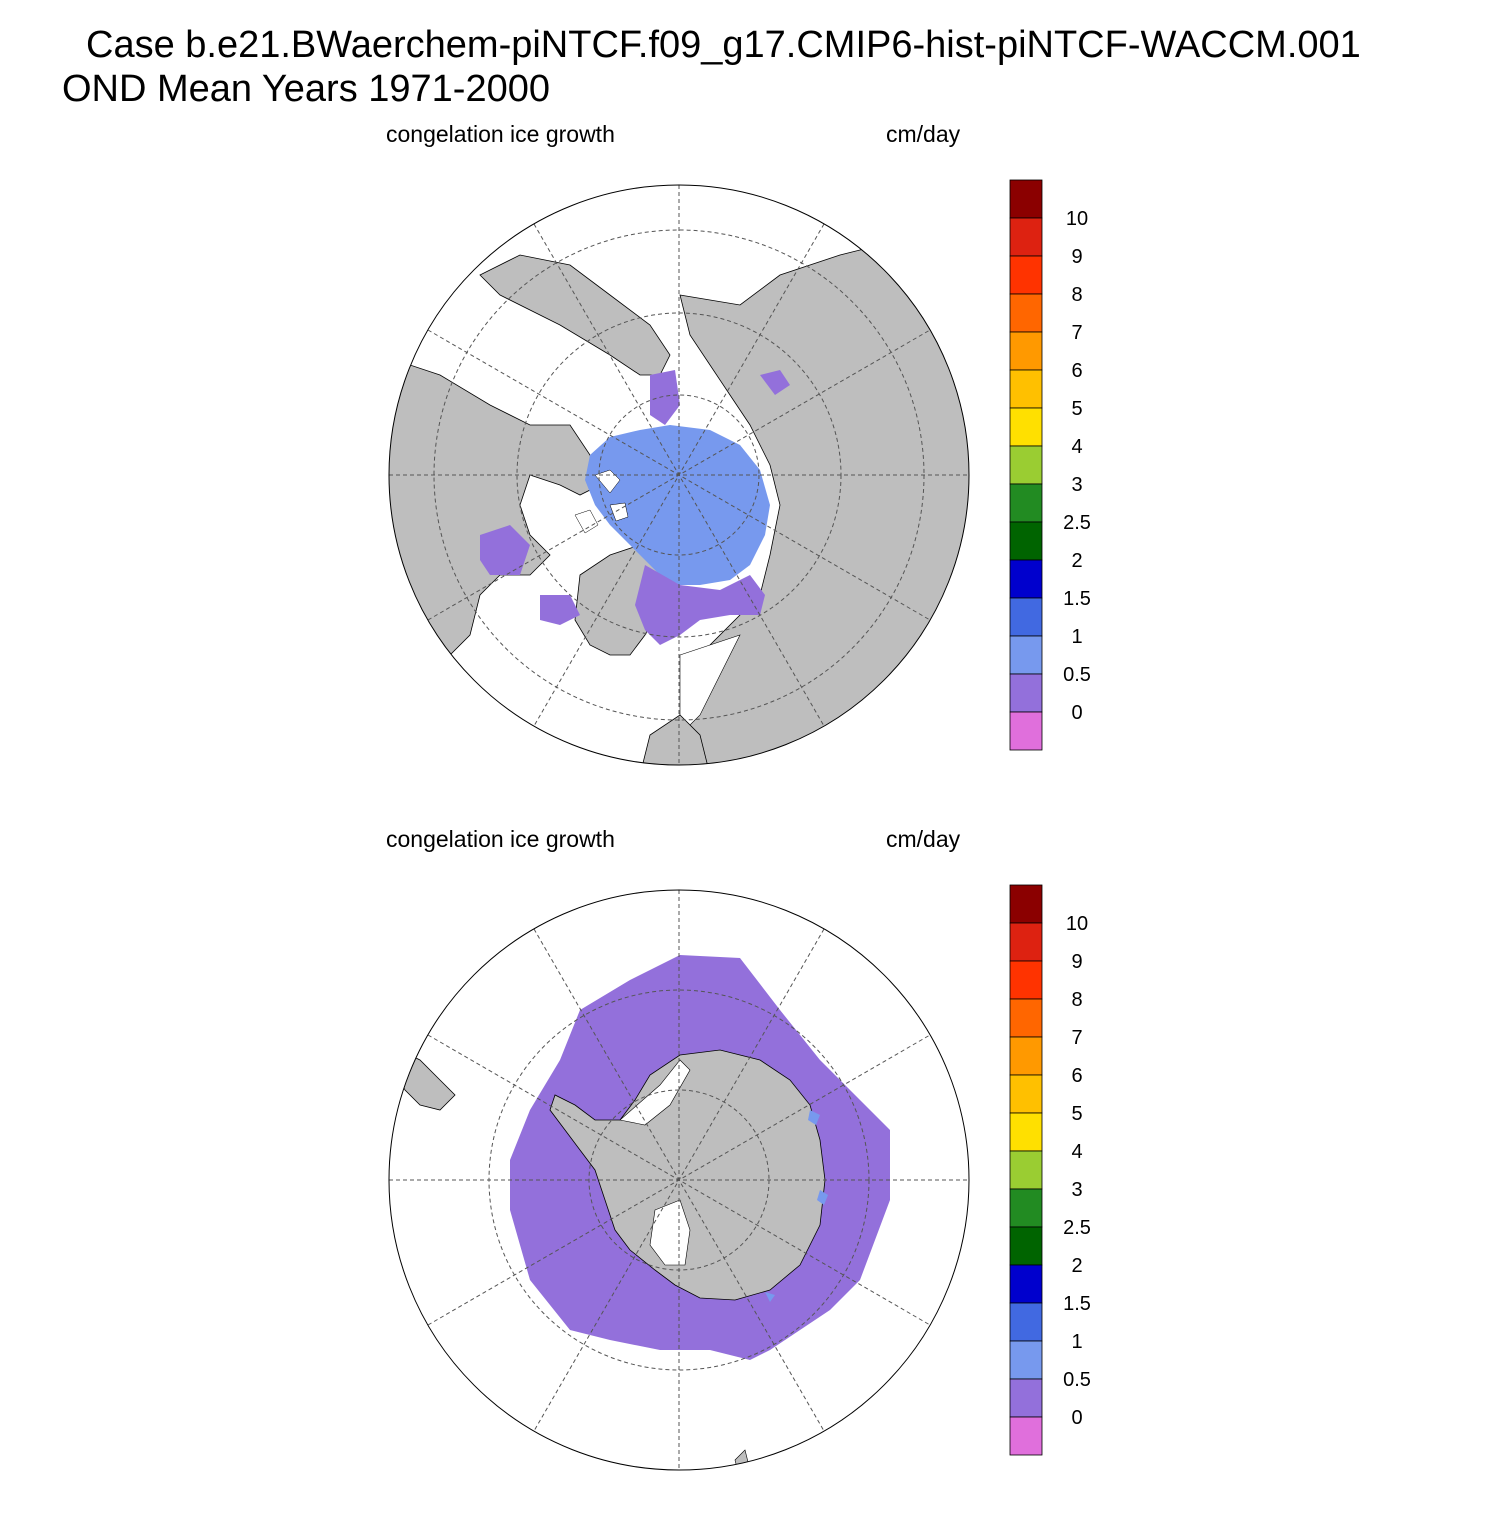 The image size is (1500, 1525). I want to click on north-colorbar-tick-label: 1, so click(1076, 637).